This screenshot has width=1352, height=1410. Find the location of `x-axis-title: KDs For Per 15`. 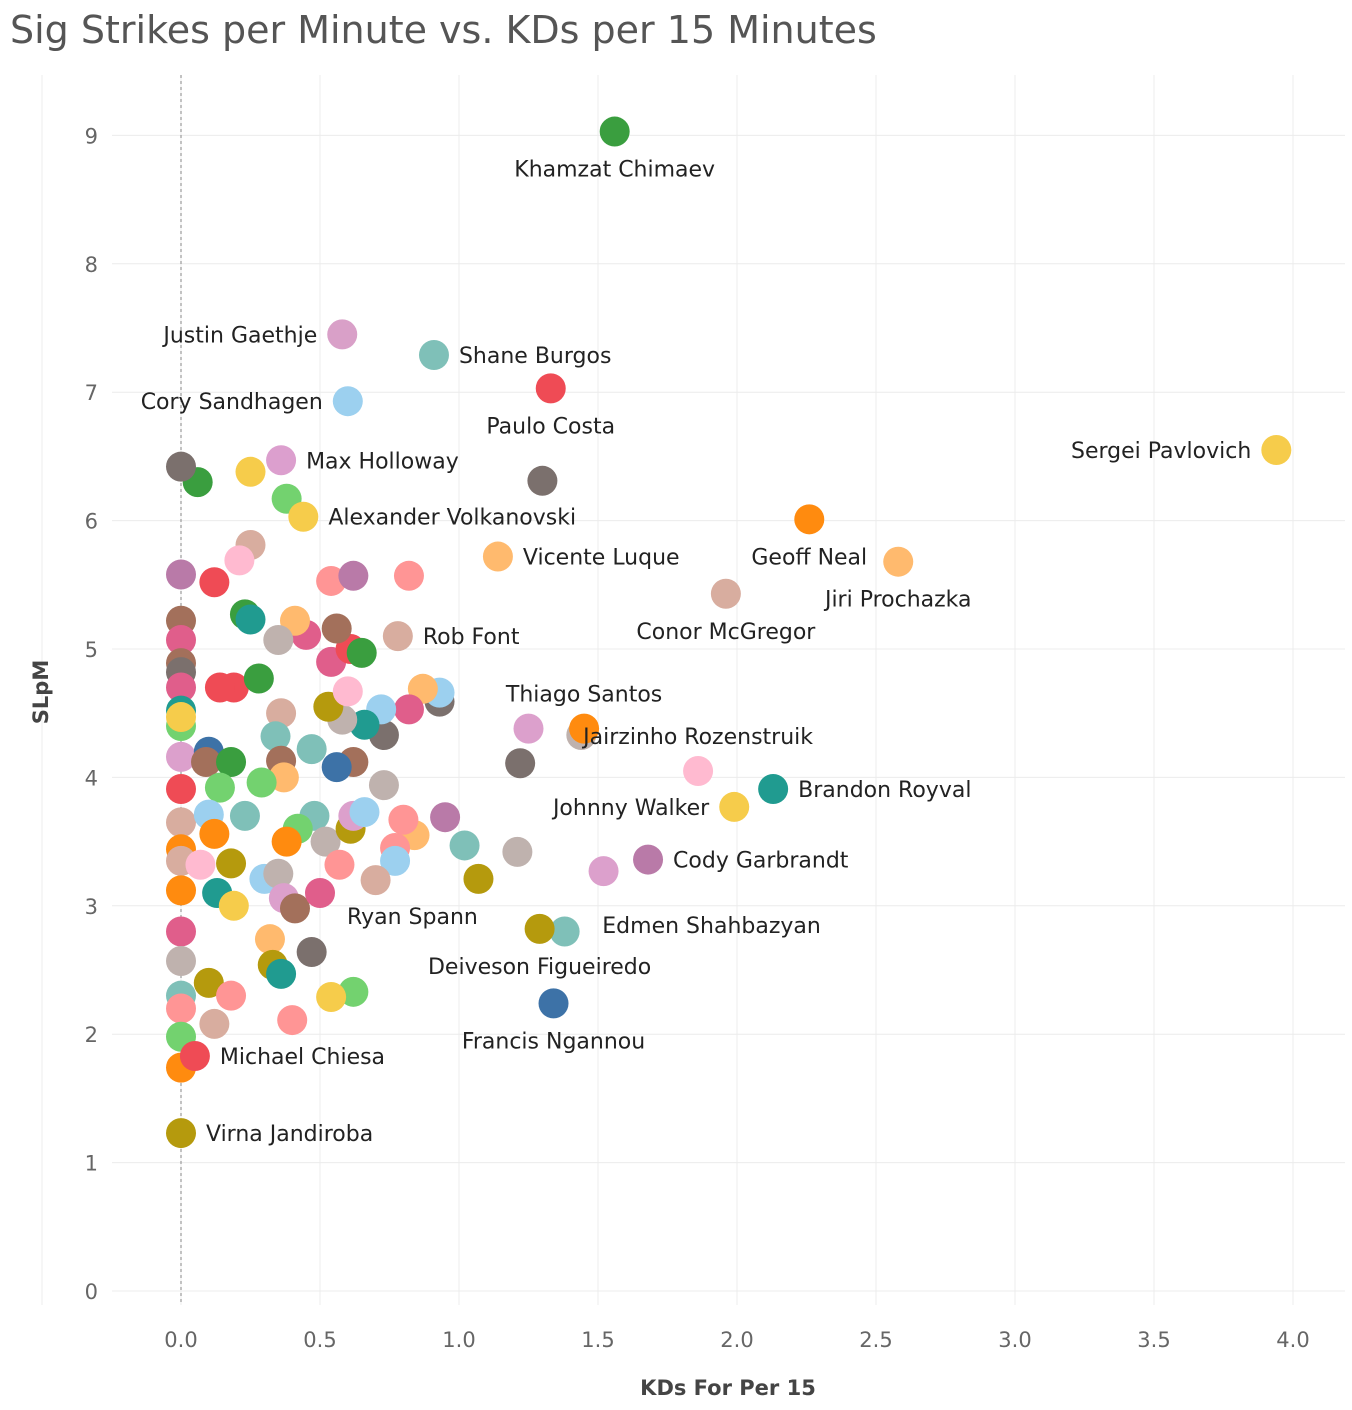

x-axis-title: KDs For Per 15 is located at coordinates (728, 1388).